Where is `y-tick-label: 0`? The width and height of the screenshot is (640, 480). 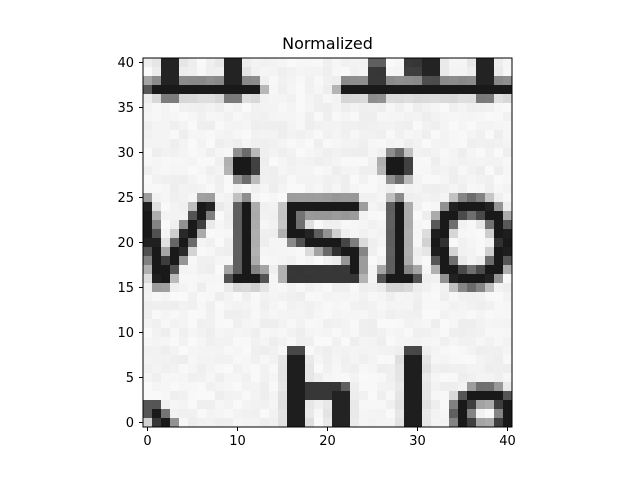 y-tick-label: 0 is located at coordinates (130, 423).